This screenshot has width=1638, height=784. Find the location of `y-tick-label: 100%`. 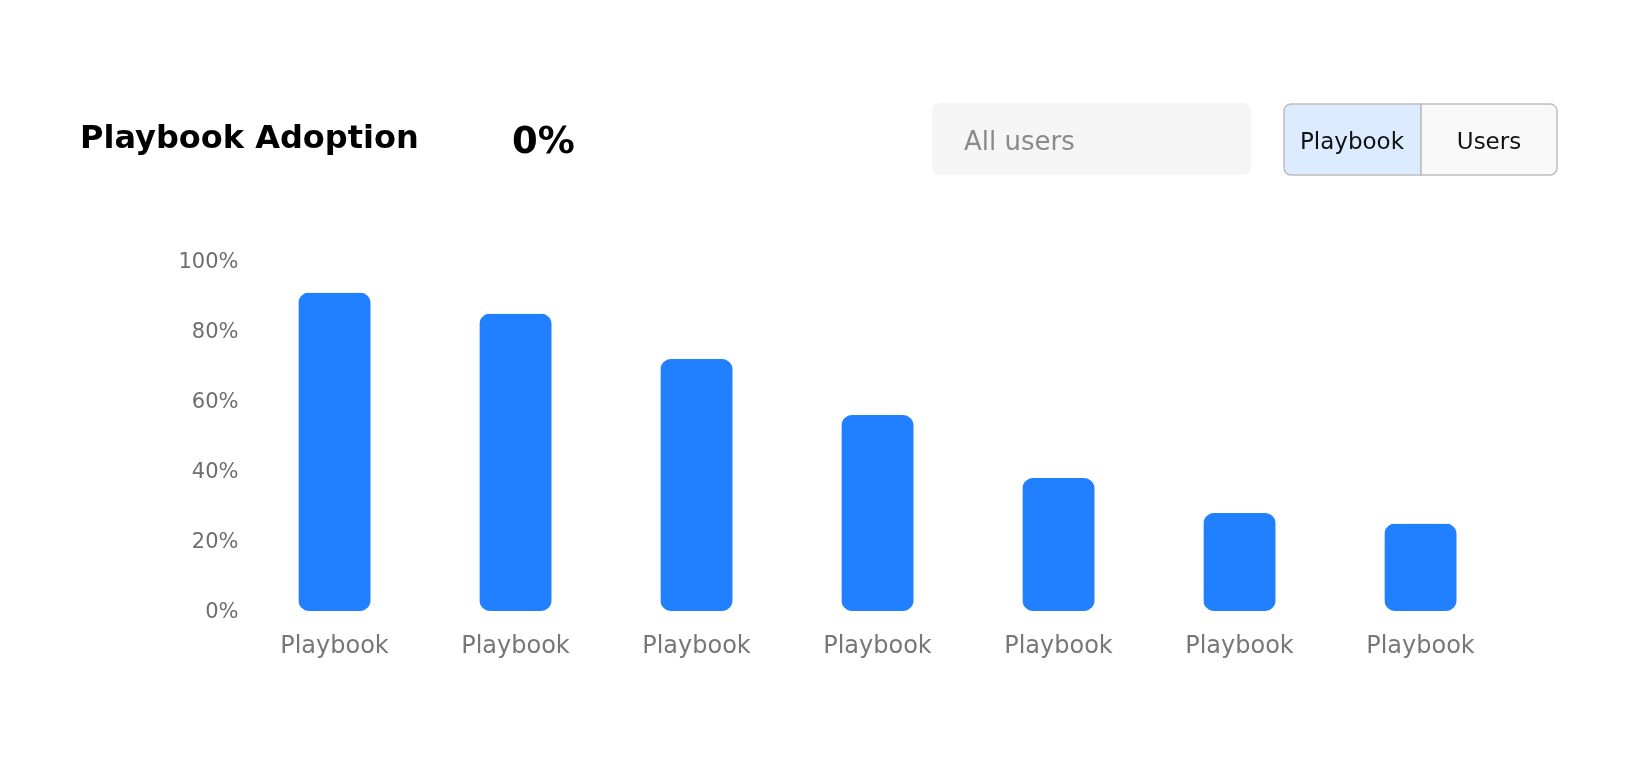

y-tick-label: 100% is located at coordinates (208, 260).